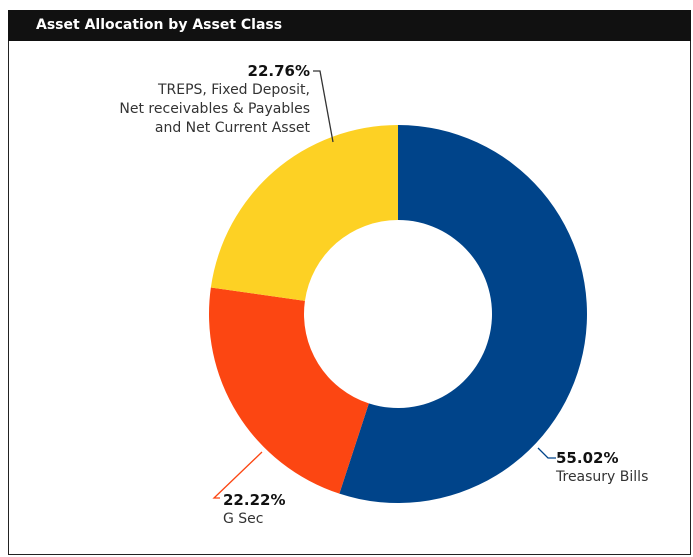 This screenshot has width=693, height=557. Describe the element at coordinates (254, 500) in the screenshot. I see `value-label: 22.22%` at that location.